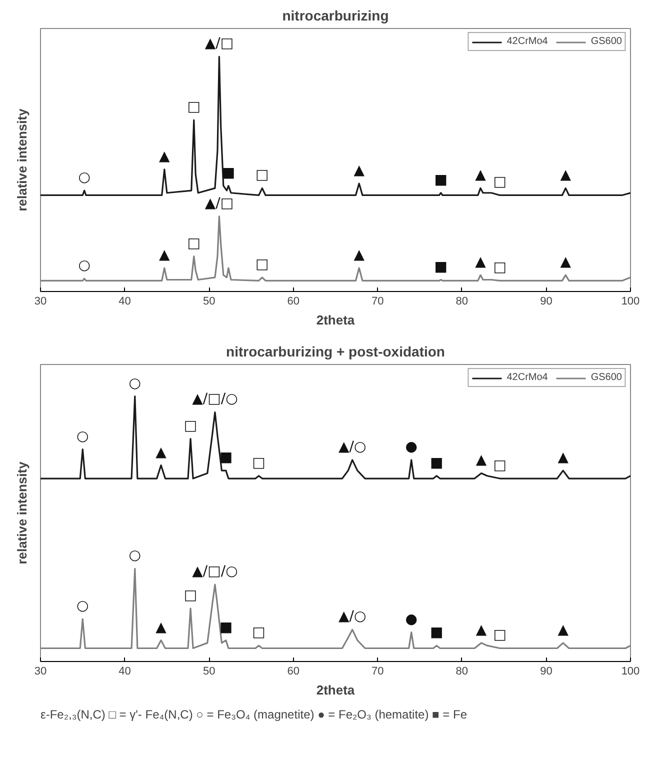 The width and height of the screenshot is (660, 776). What do you see at coordinates (335, 352) in the screenshot?
I see `chart-title: nitrocarburizing + post-oxidation` at bounding box center [335, 352].